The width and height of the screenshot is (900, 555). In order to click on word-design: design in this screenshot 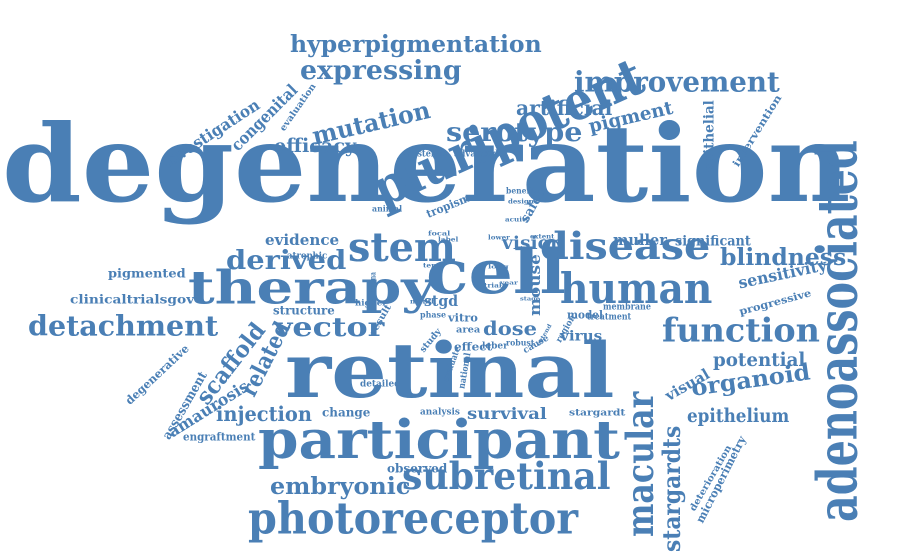, I will do `click(521, 201)`.